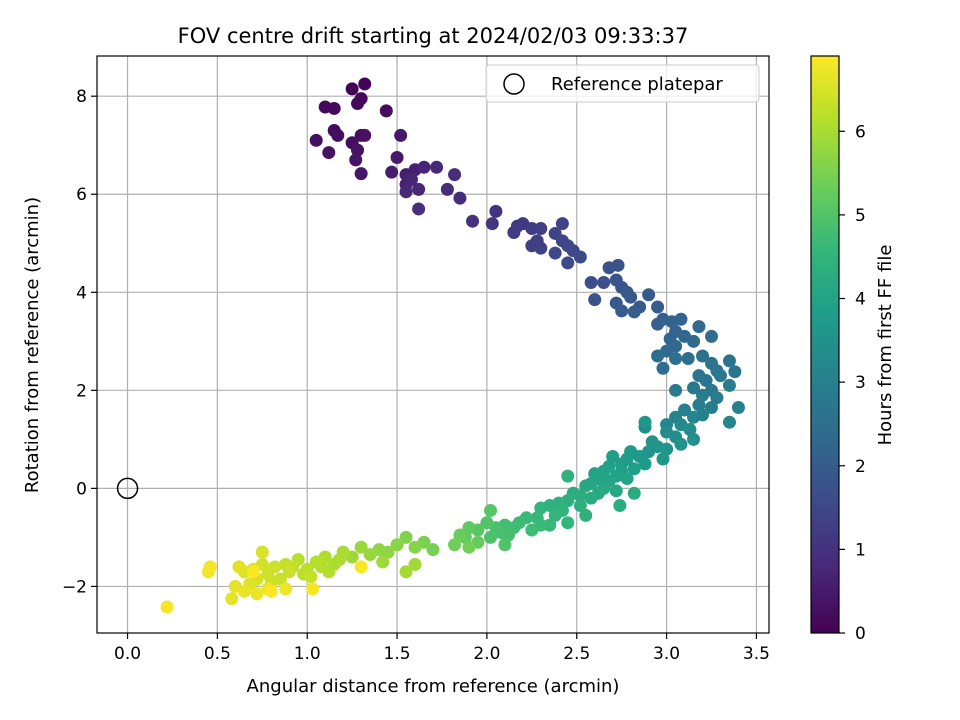 The image size is (960, 720). Describe the element at coordinates (486, 654) in the screenshot. I see `x-tick-label: 2.0` at that location.